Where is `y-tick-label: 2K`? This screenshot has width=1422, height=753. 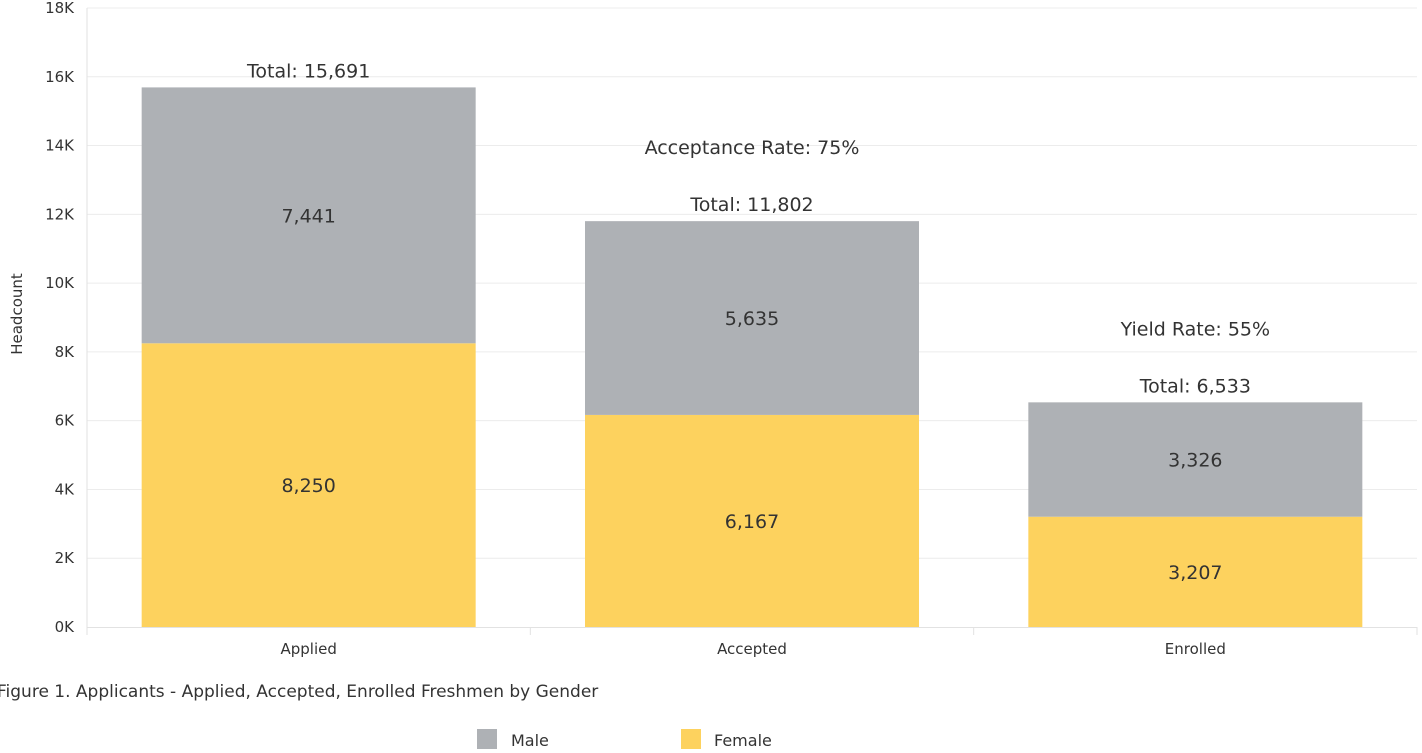
y-tick-label: 2K is located at coordinates (65, 558).